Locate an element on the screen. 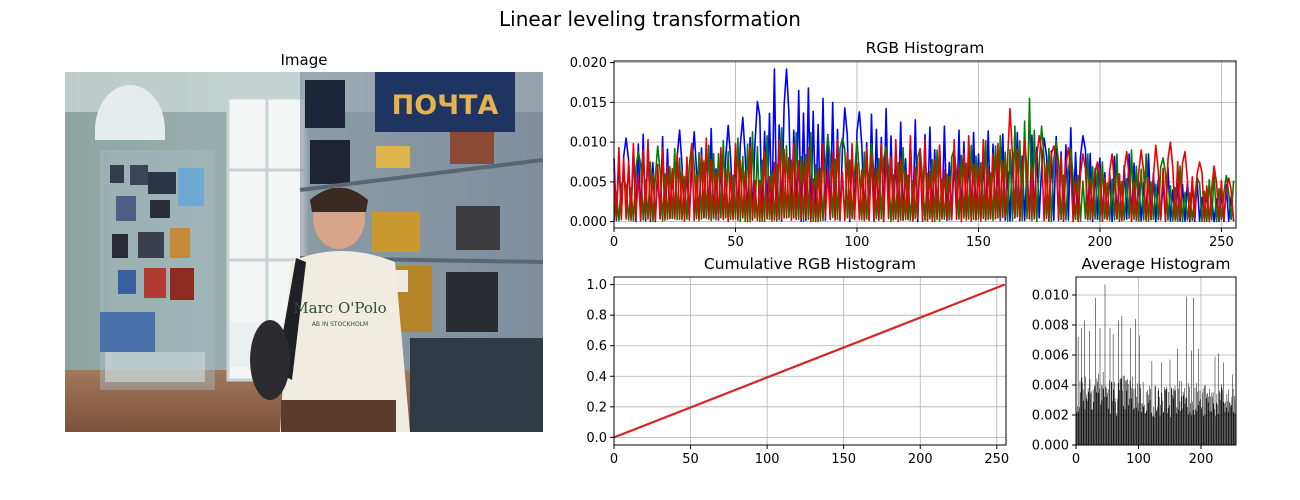 This screenshot has width=1300, height=500. y-tick-label: 0.0 is located at coordinates (596, 438).